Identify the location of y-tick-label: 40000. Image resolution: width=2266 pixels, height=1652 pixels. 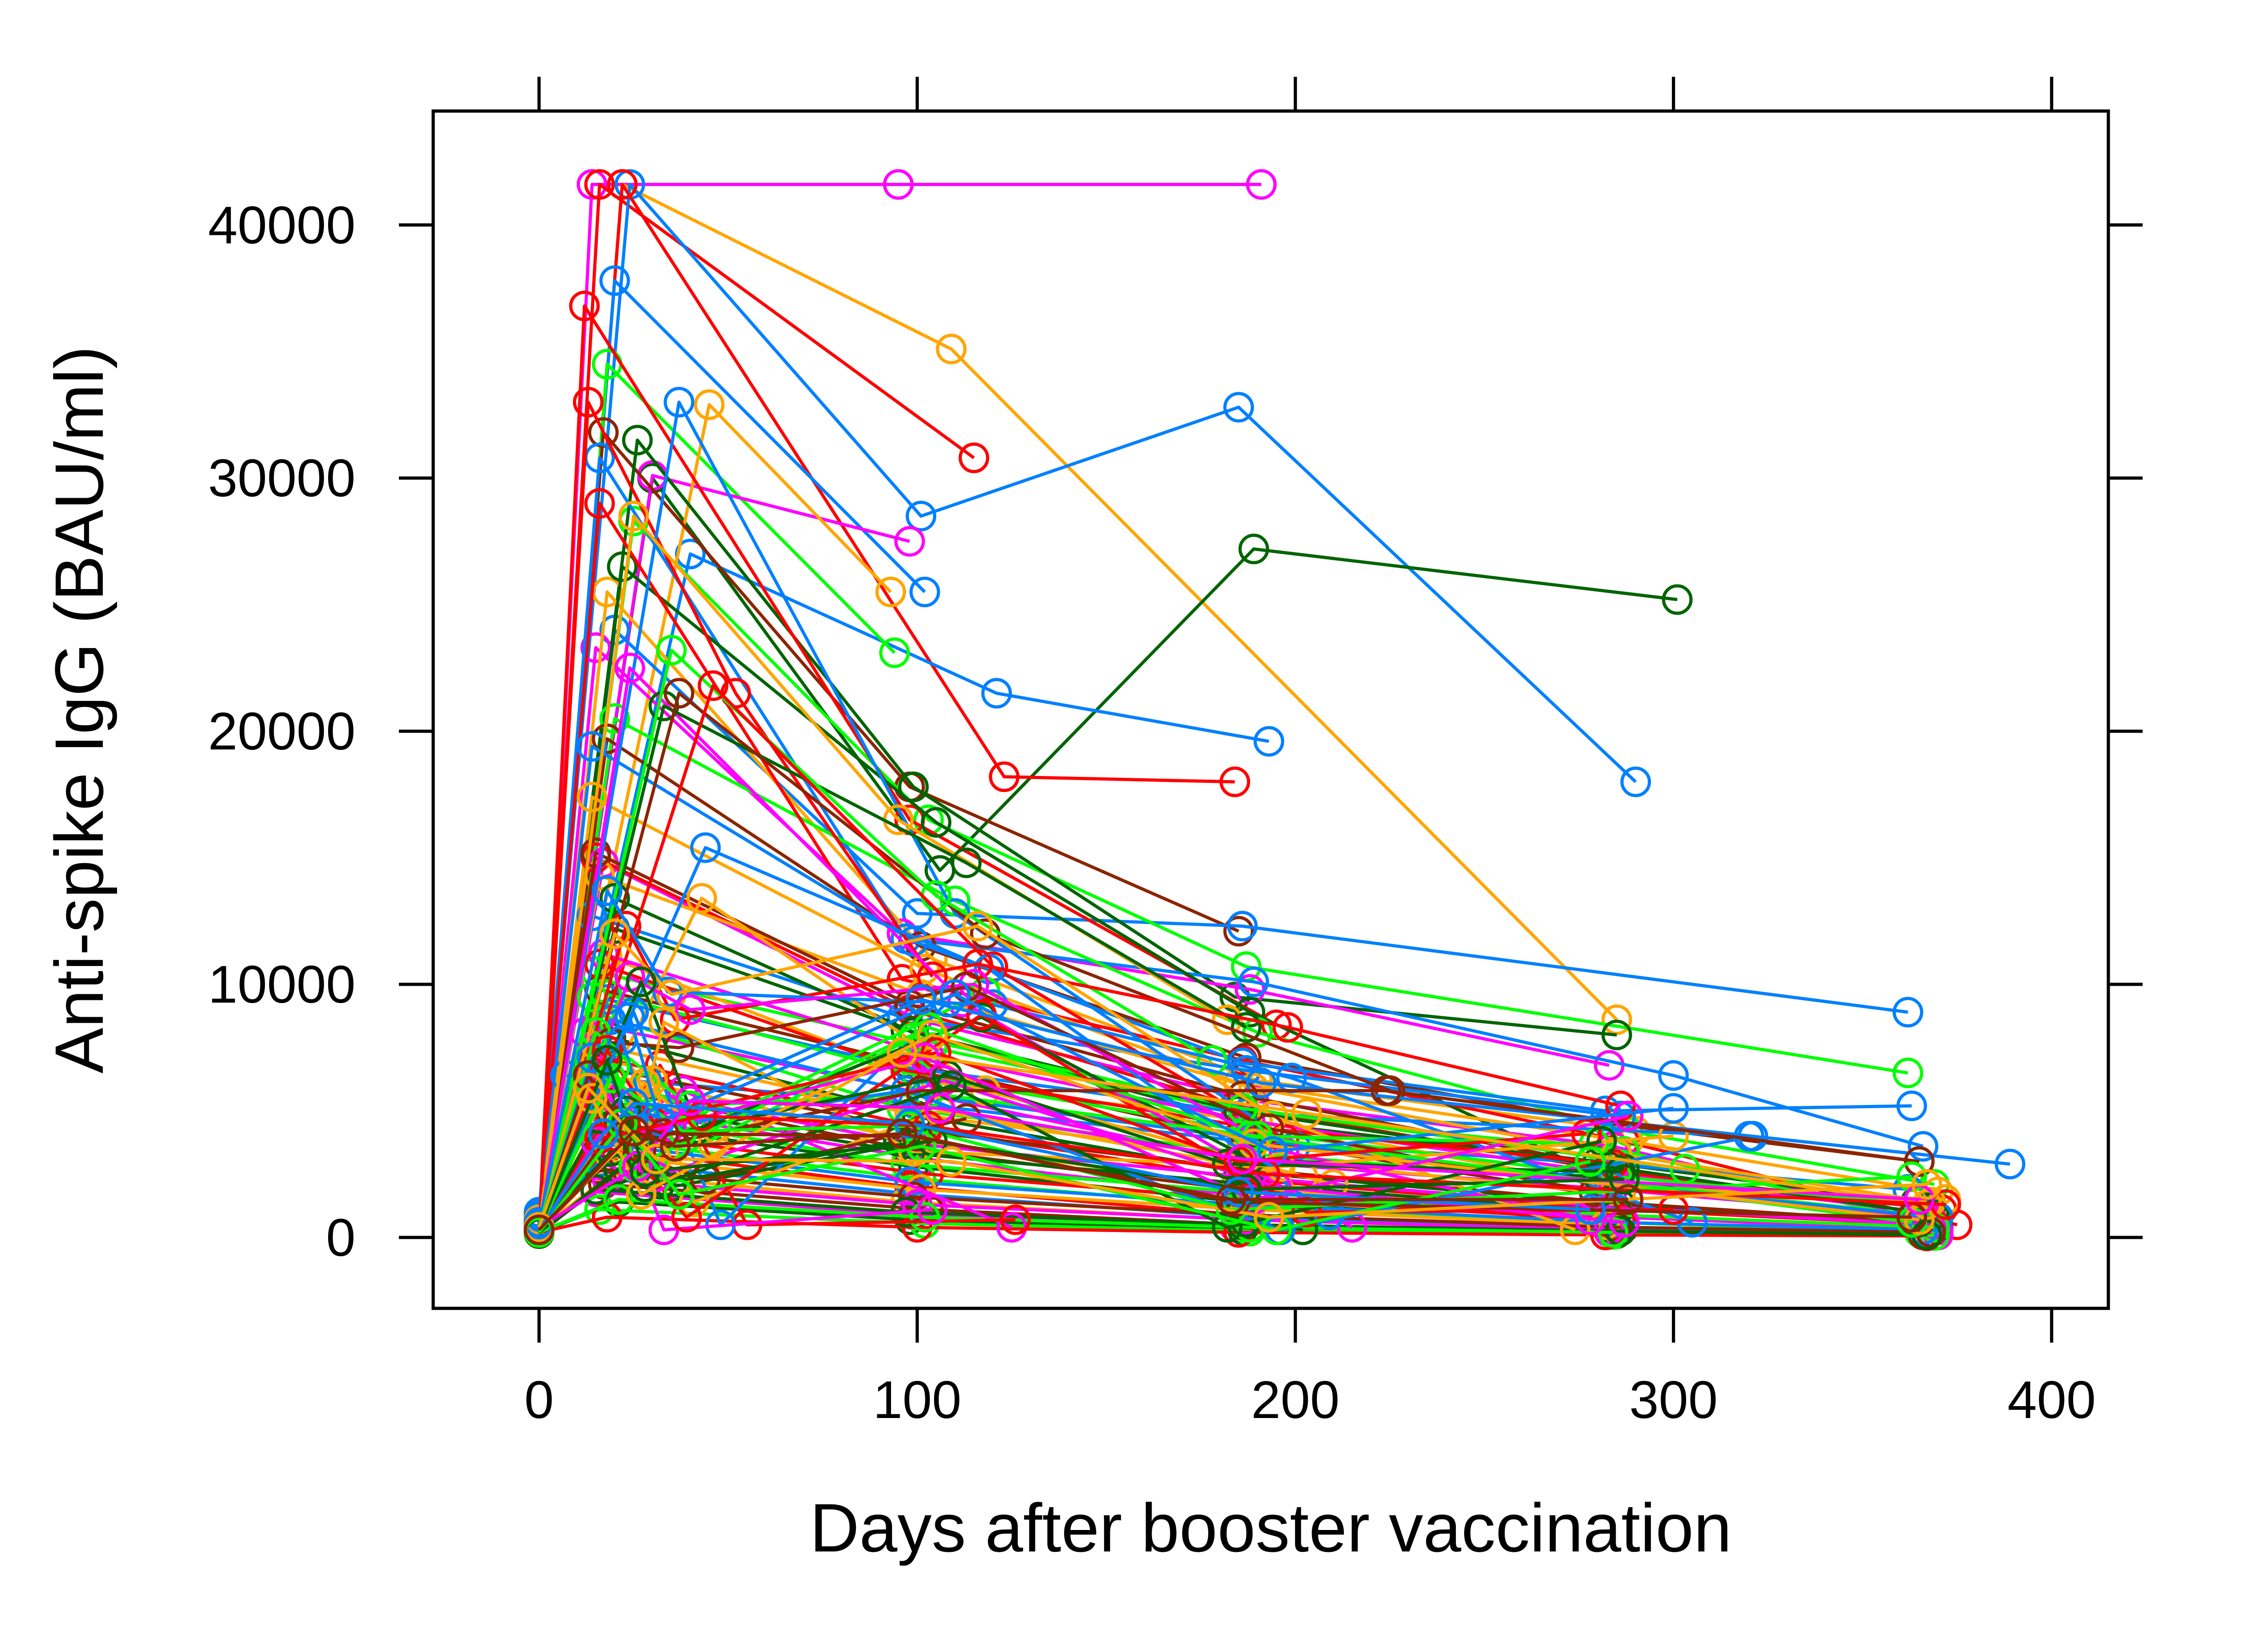
(282, 225).